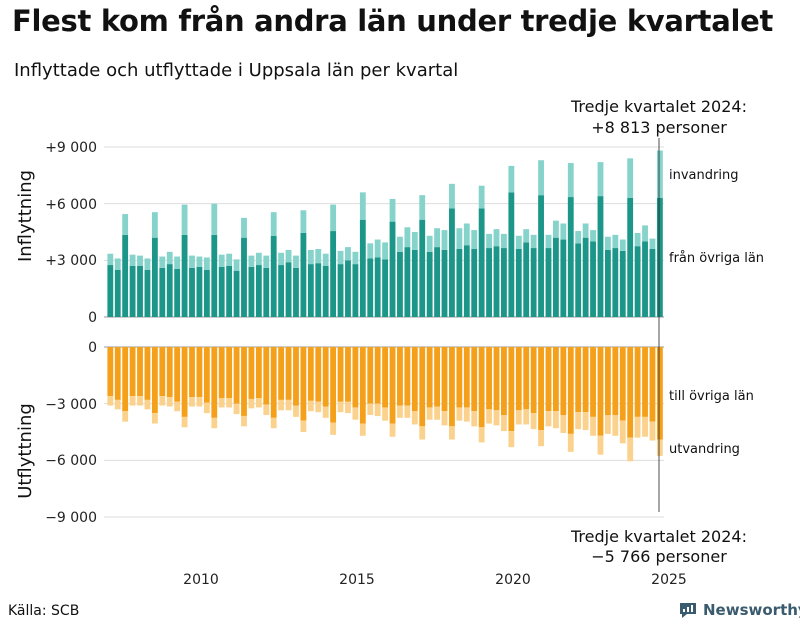 This screenshot has height=625, width=800. Describe the element at coordinates (71, 461) in the screenshot. I see `outflow-ytick-6000: −6 000` at that location.